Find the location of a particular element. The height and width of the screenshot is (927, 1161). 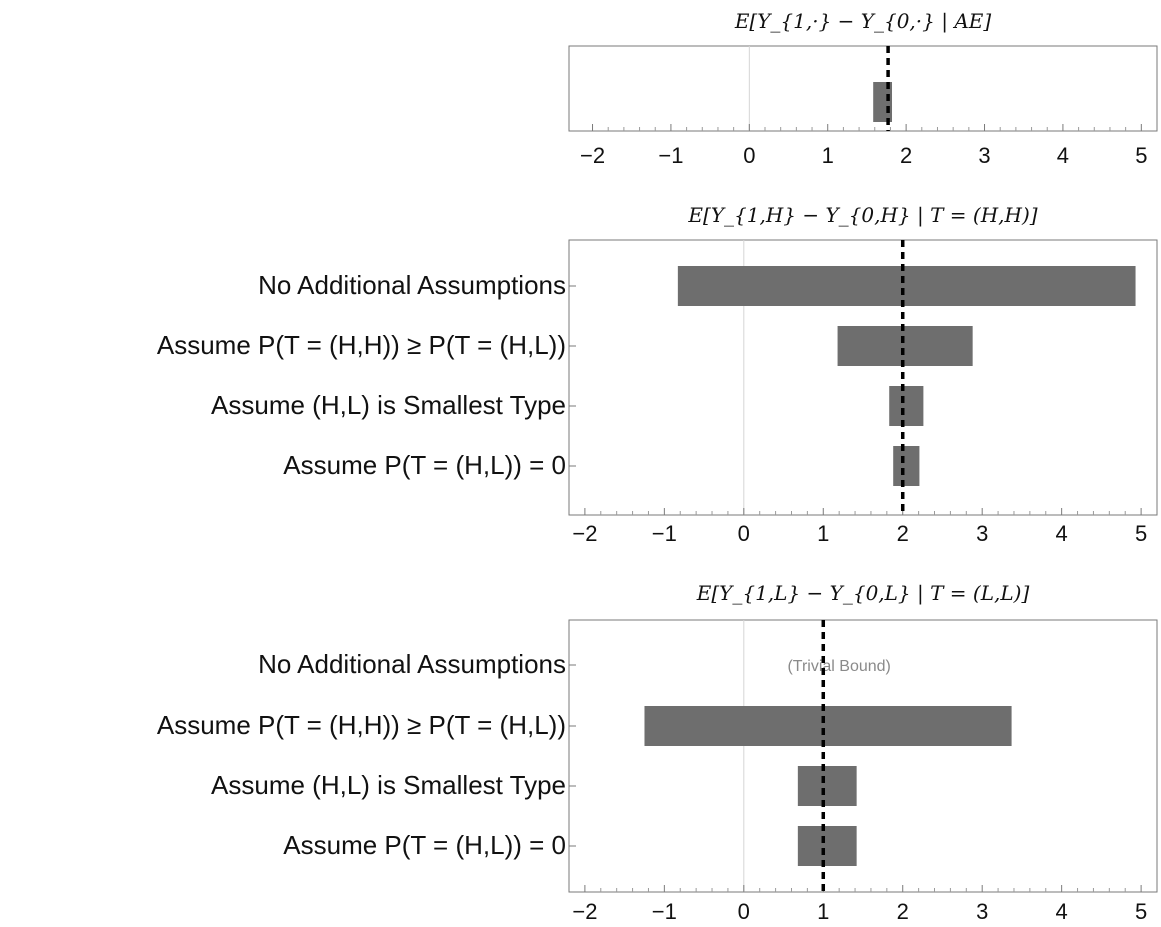

annotation-text: (Trivial Bound) is located at coordinates (838, 666).